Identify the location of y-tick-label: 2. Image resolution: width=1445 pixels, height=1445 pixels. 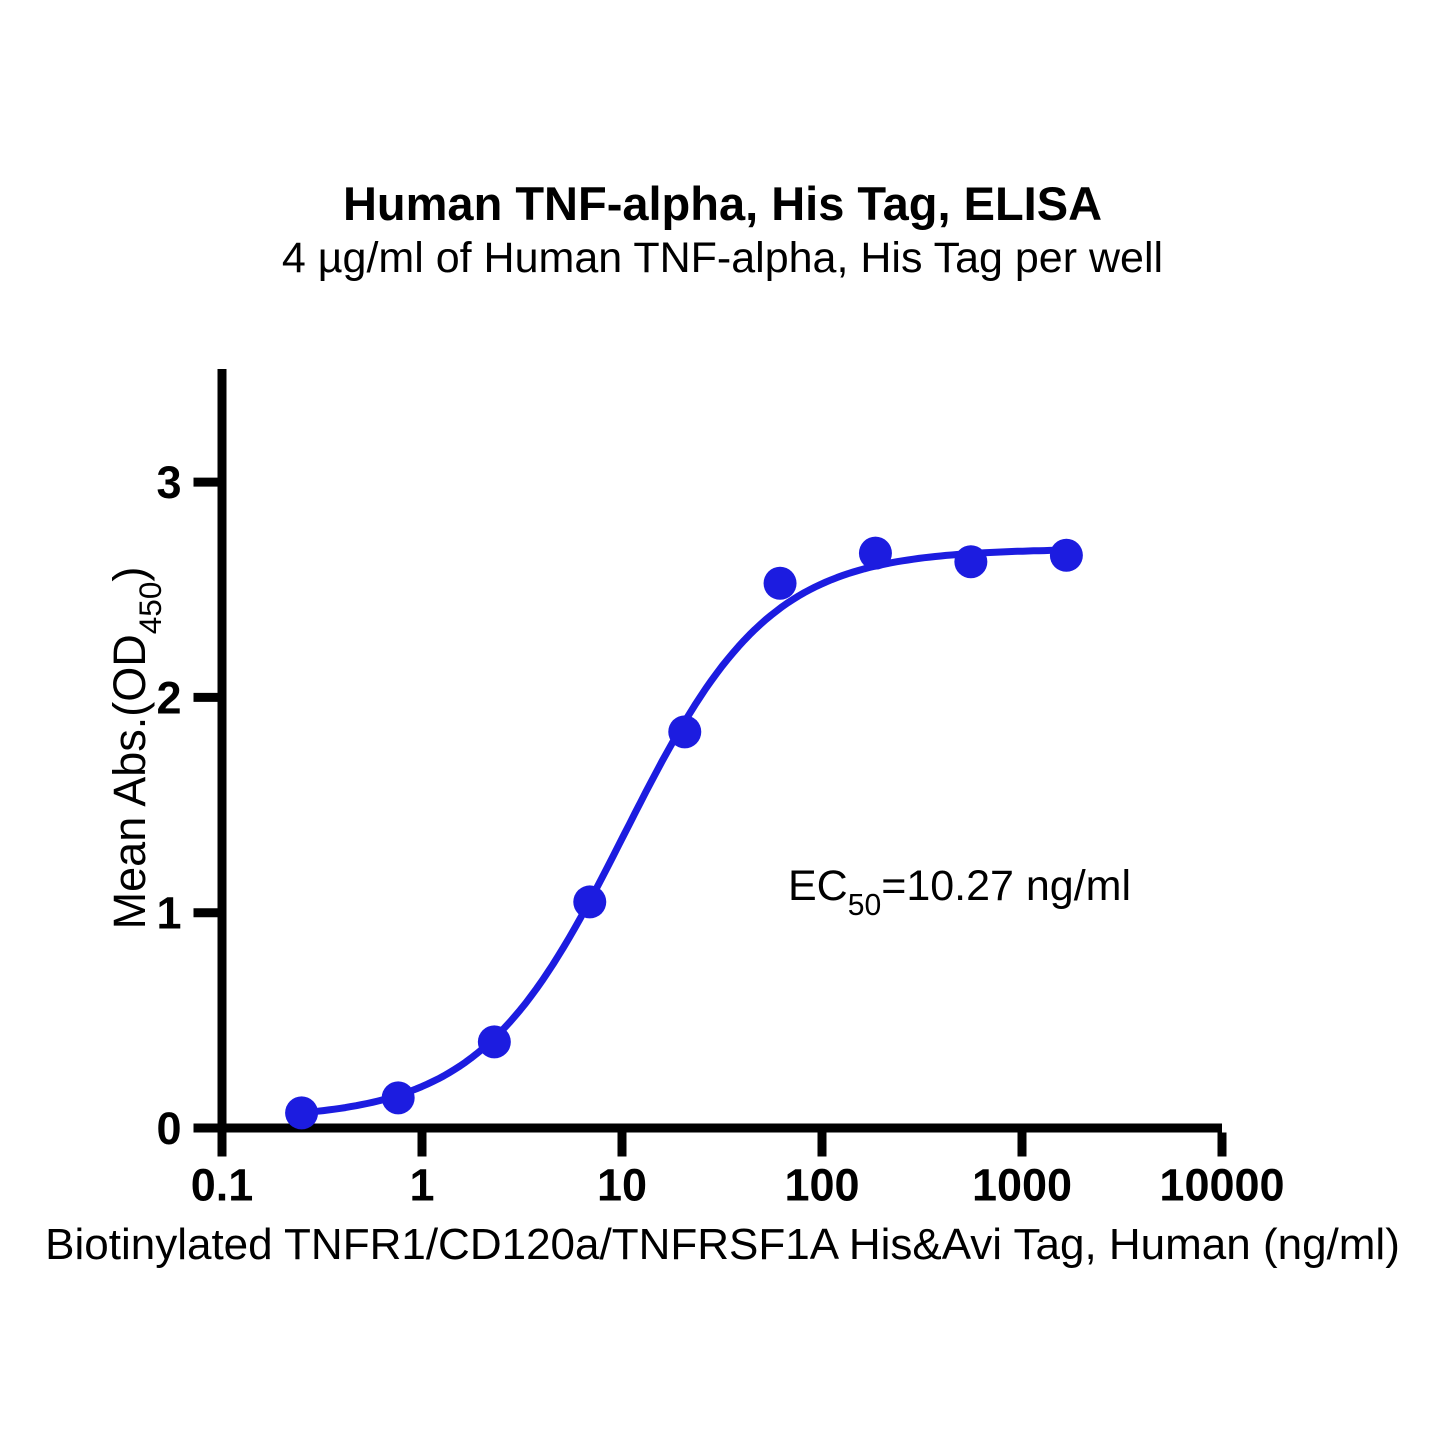
(168, 697).